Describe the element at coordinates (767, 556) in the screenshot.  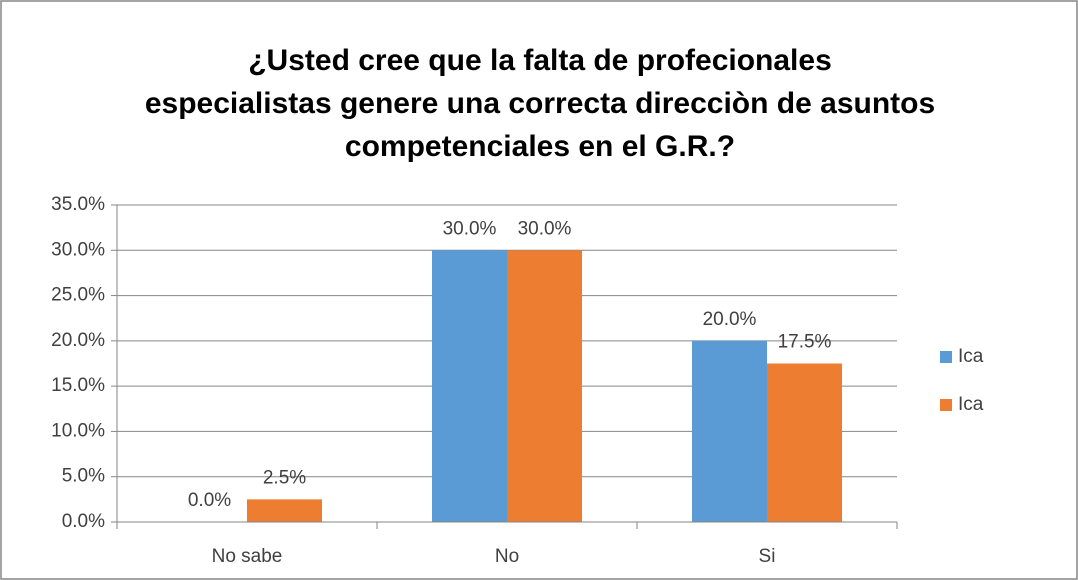
I see `x-tick-label: Si` at that location.